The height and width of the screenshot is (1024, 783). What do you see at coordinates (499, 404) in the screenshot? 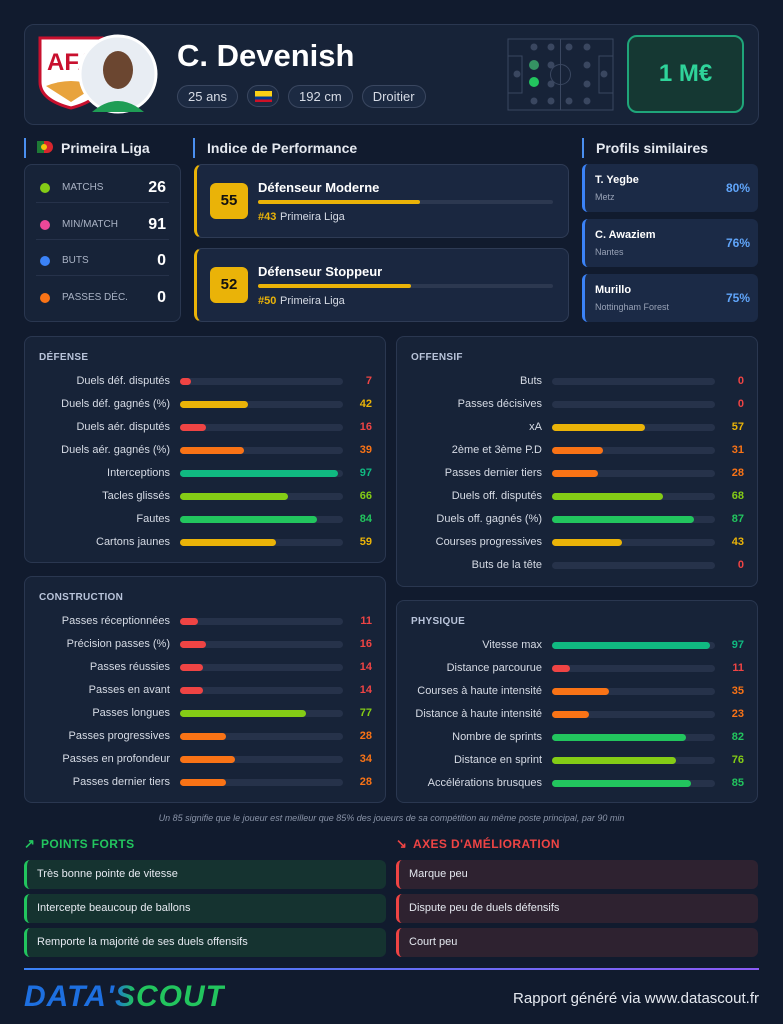
I see `stat-label: Passes décisives` at bounding box center [499, 404].